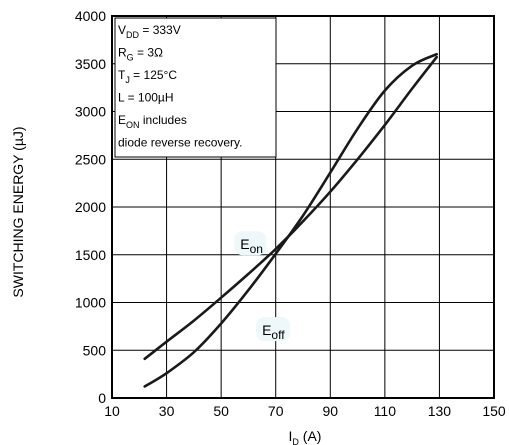 Image resolution: width=509 pixels, height=445 pixels. I want to click on x-tick-label: 30, so click(167, 411).